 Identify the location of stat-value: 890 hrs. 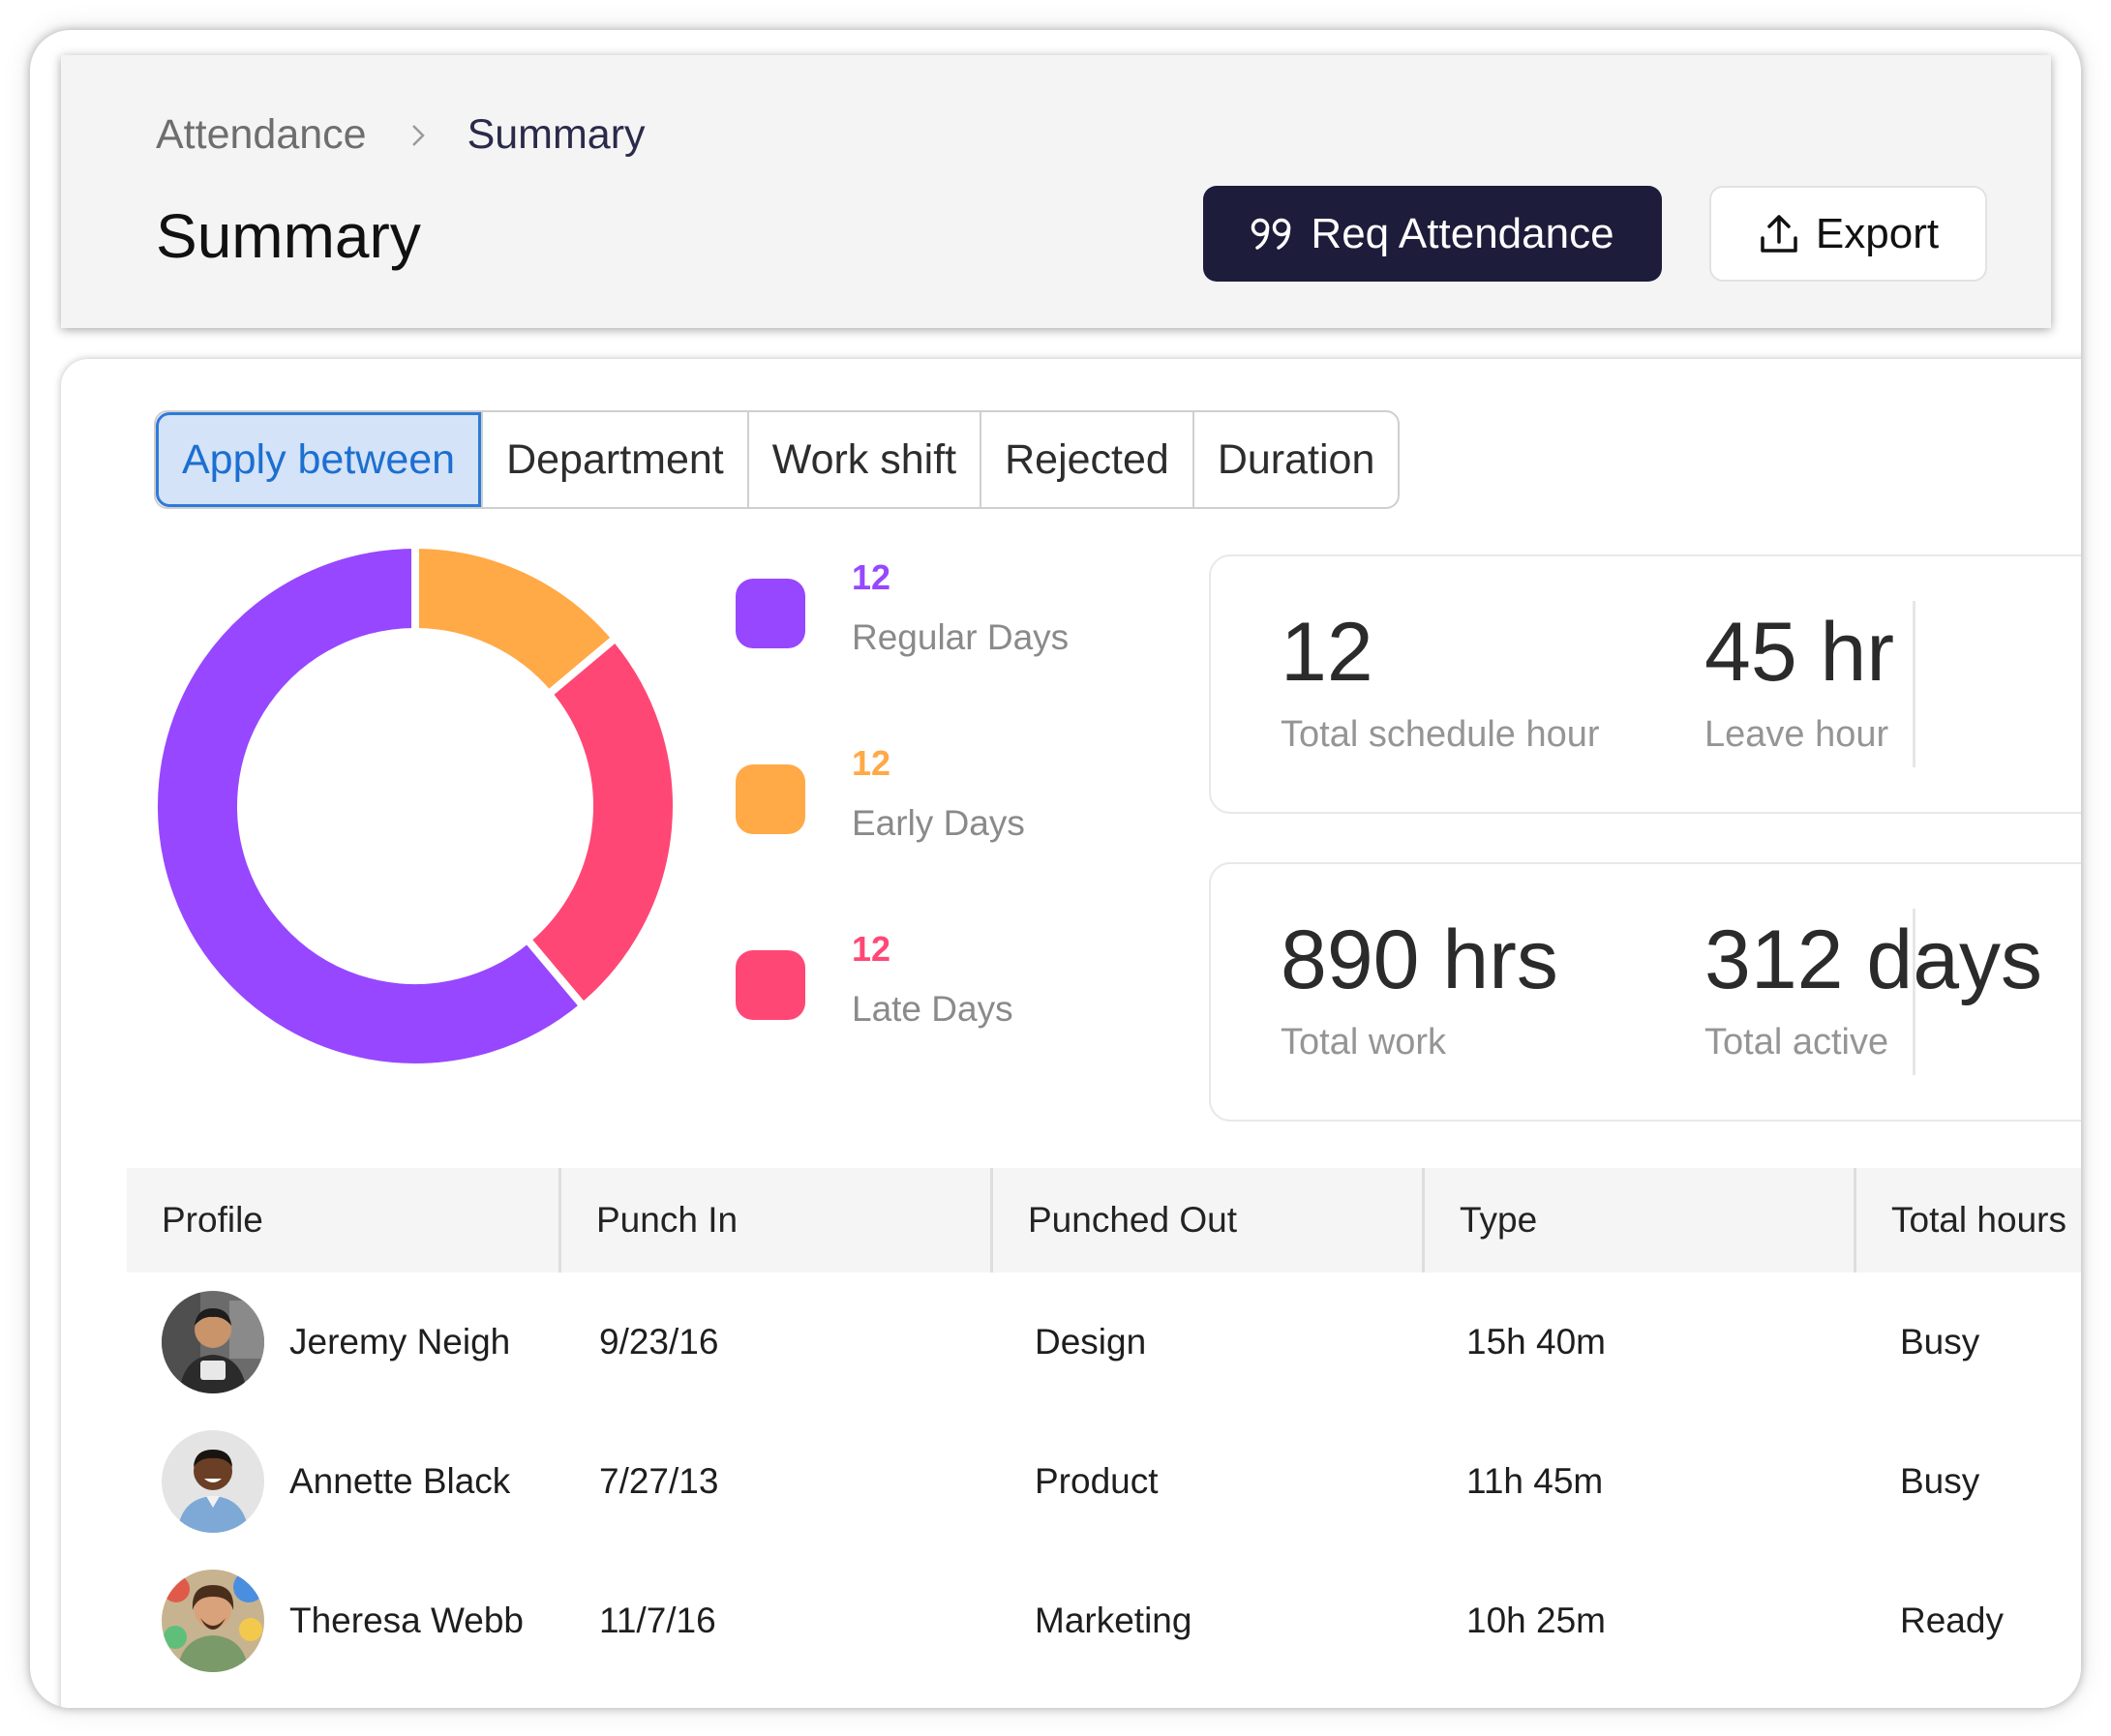
(1419, 959).